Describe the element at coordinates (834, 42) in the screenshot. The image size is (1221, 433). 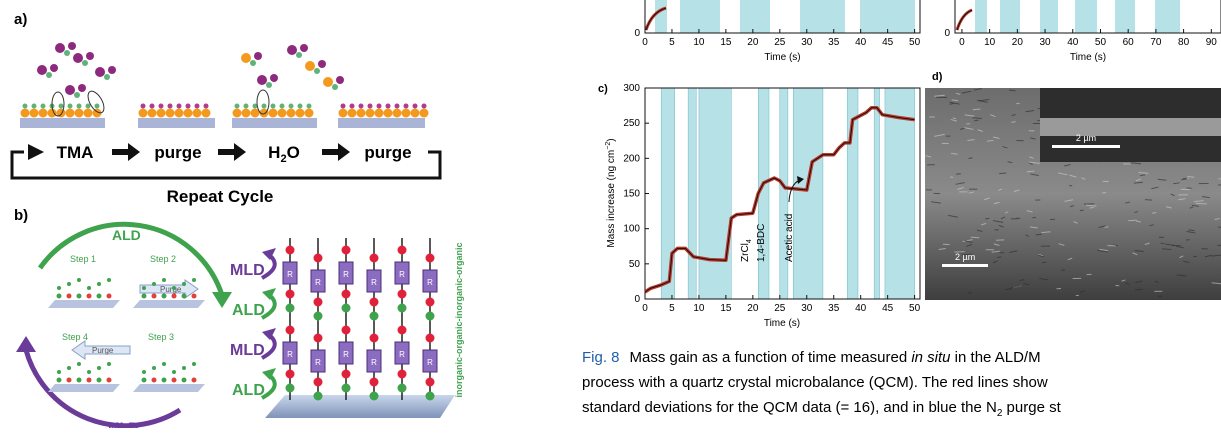
I see `x-tick-label: 35` at that location.